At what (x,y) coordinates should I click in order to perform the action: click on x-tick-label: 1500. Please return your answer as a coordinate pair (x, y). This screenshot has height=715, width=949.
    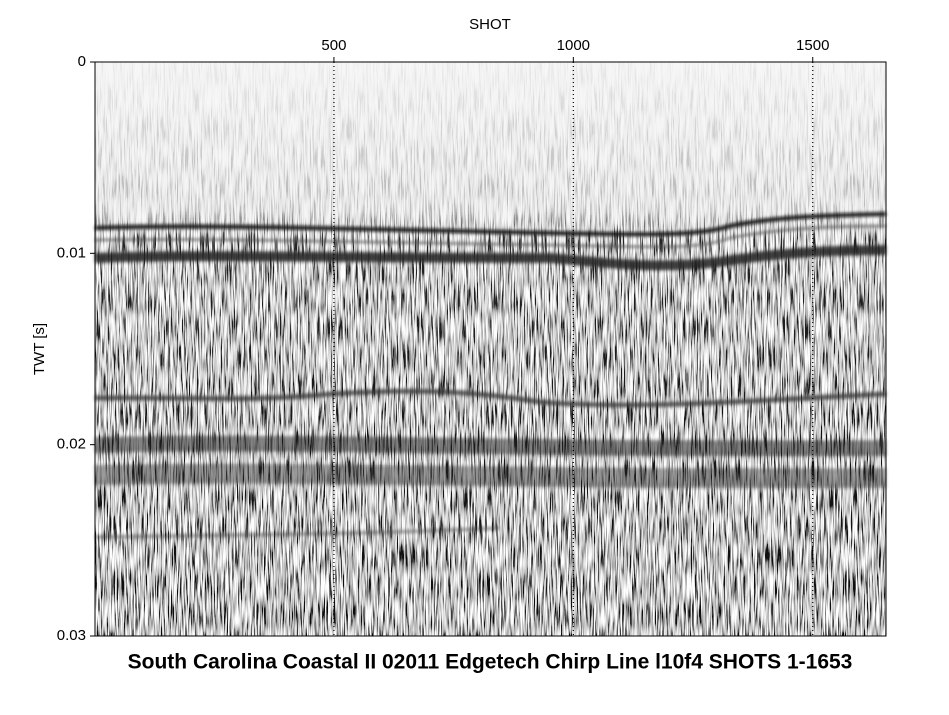
    Looking at the image, I should click on (812, 45).